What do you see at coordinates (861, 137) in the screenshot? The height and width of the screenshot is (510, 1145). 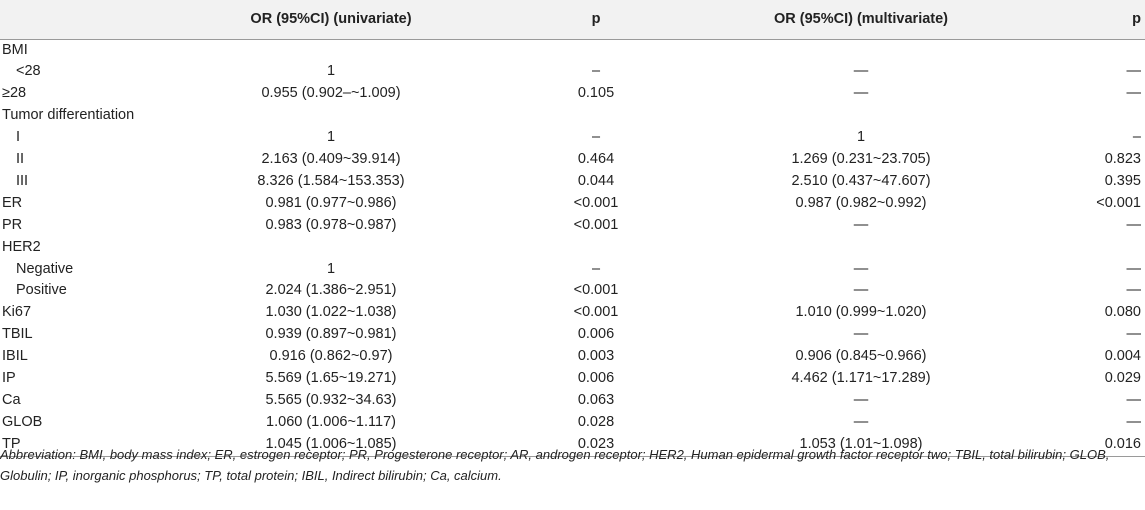 I see `cell-or-multivariate: 1` at bounding box center [861, 137].